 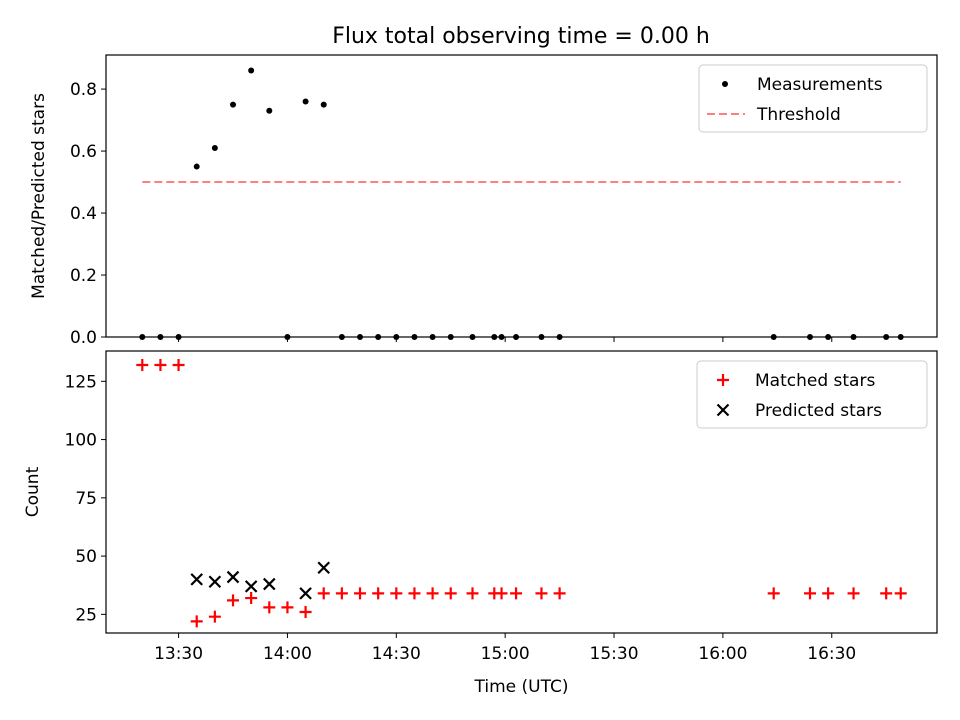 What do you see at coordinates (287, 654) in the screenshot?
I see `x-tick-label: 14:00` at bounding box center [287, 654].